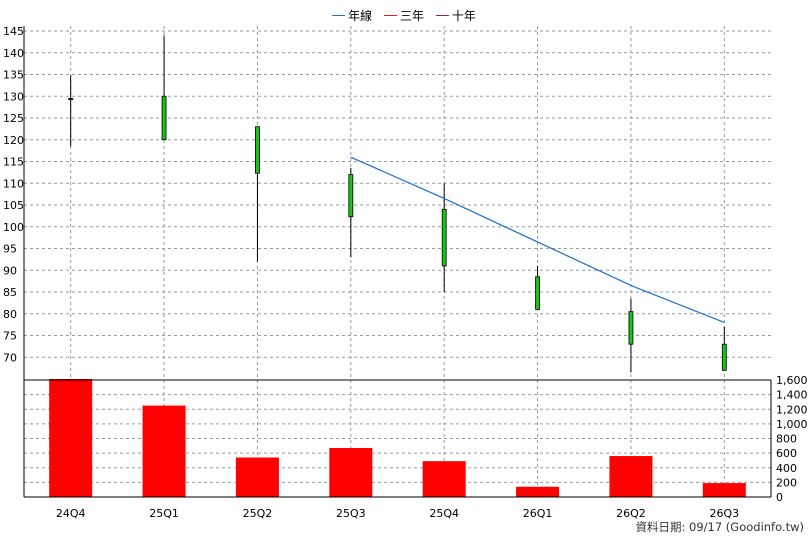 Image resolution: width=808 pixels, height=540 pixels. I want to click on volume-tick-label: 1,000, so click(792, 424).